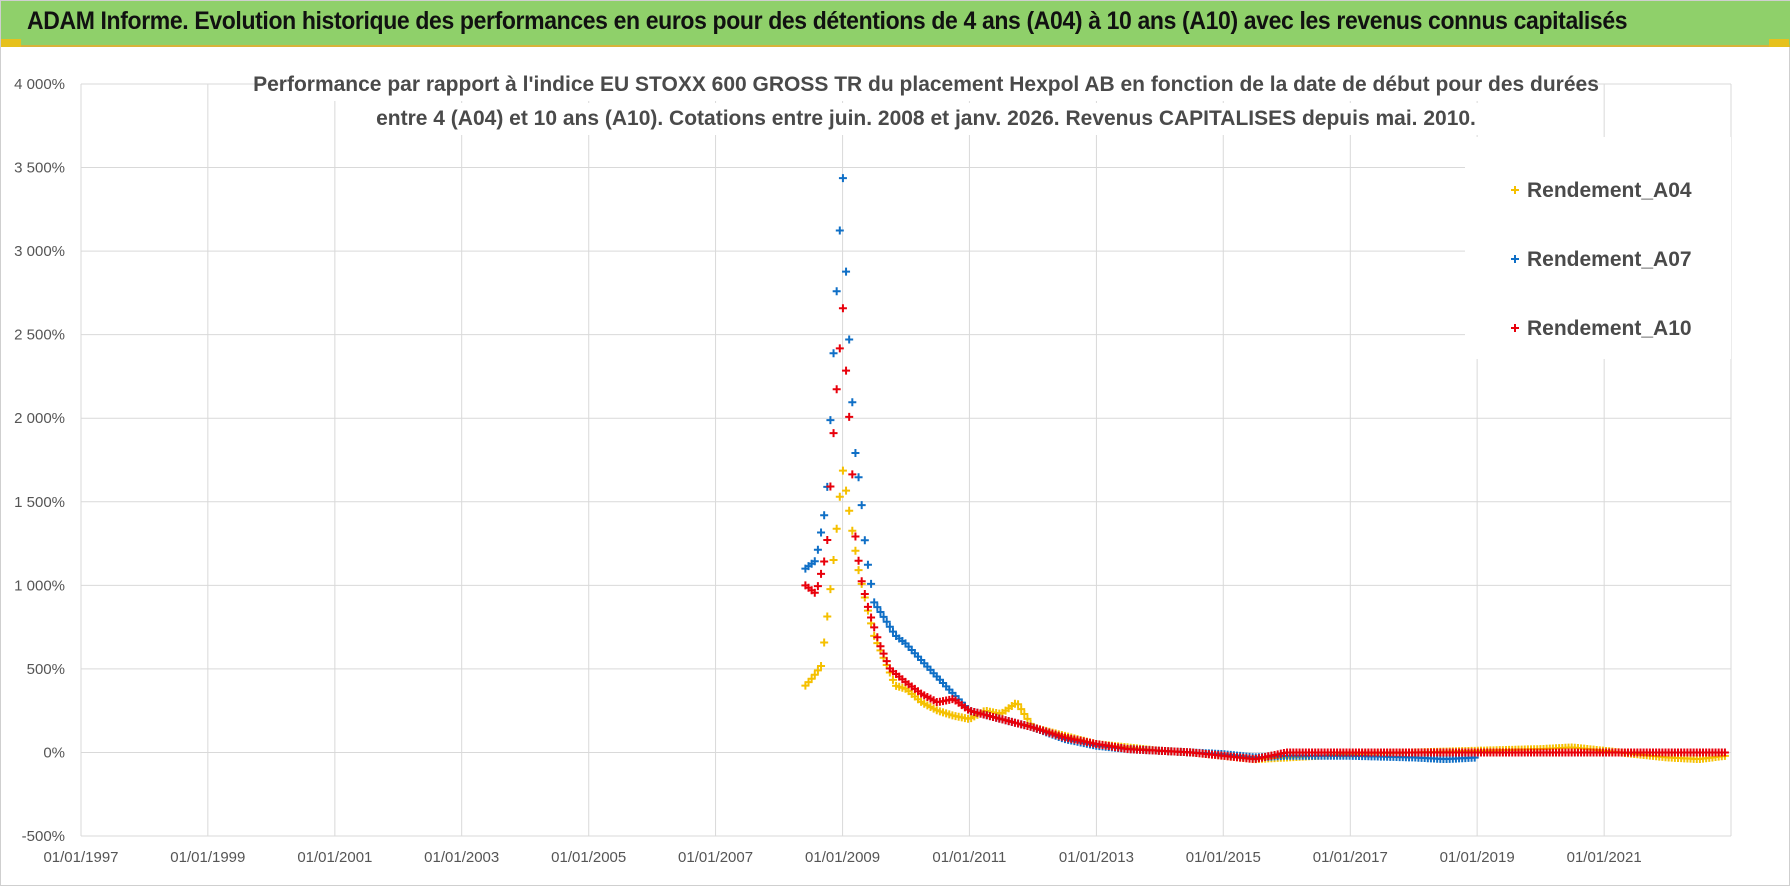  What do you see at coordinates (1609, 190) in the screenshot?
I see `legend-label: Rendement_A04` at bounding box center [1609, 190].